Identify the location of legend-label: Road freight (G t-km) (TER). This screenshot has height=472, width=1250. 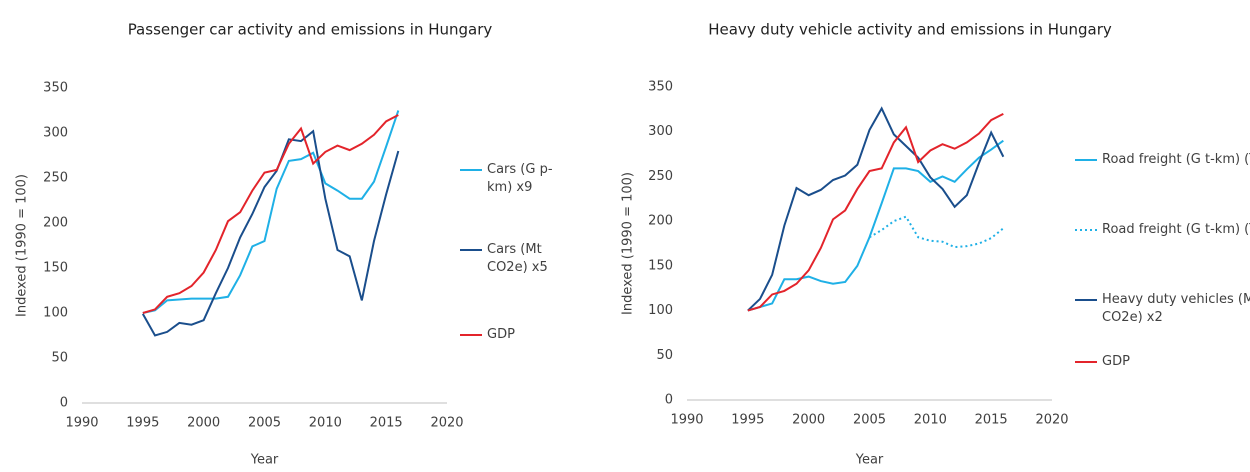
(1176, 229).